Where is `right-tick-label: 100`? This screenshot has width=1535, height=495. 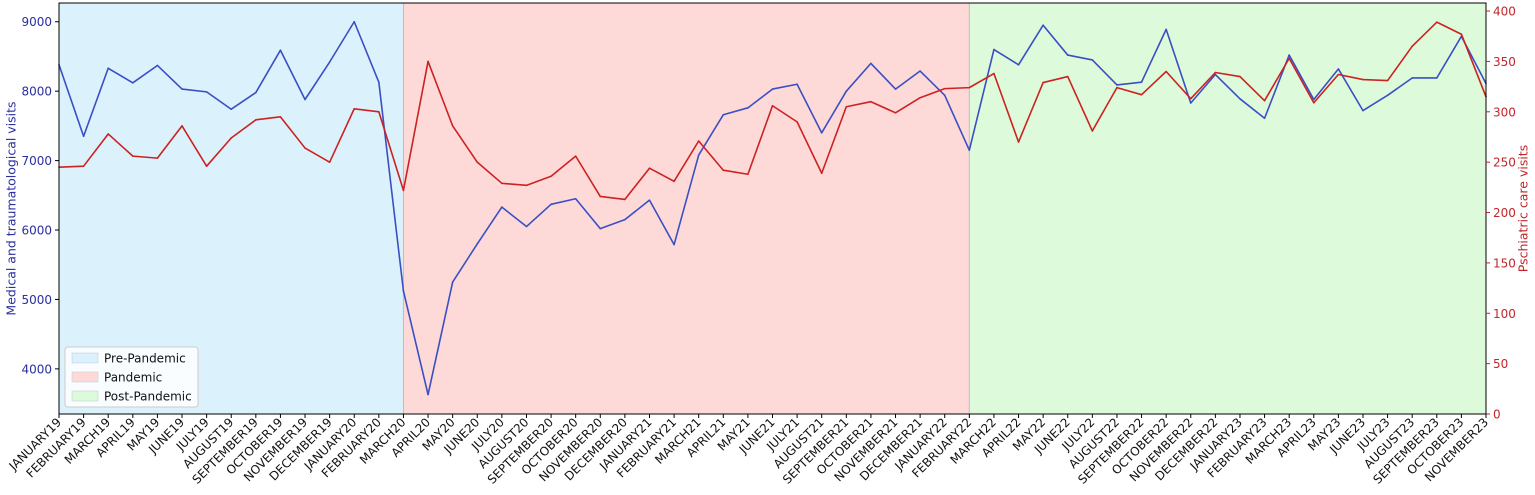
right-tick-label: 100 is located at coordinates (1504, 314).